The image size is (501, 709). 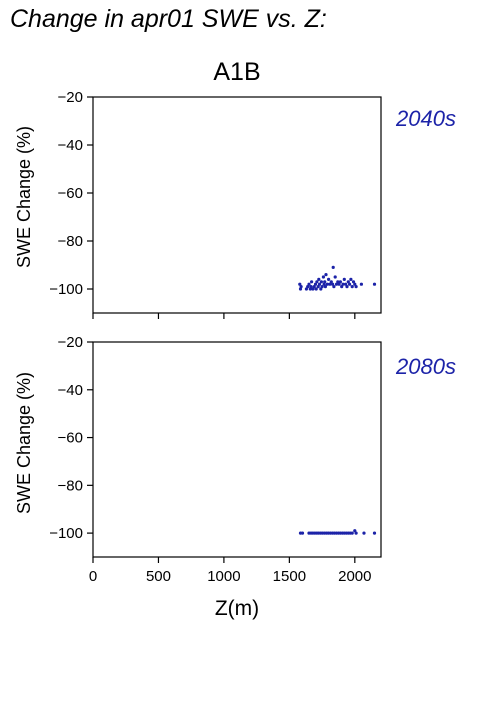 I want to click on x-axis: 0 500 1000 1500 2000, so click(x=230, y=571).